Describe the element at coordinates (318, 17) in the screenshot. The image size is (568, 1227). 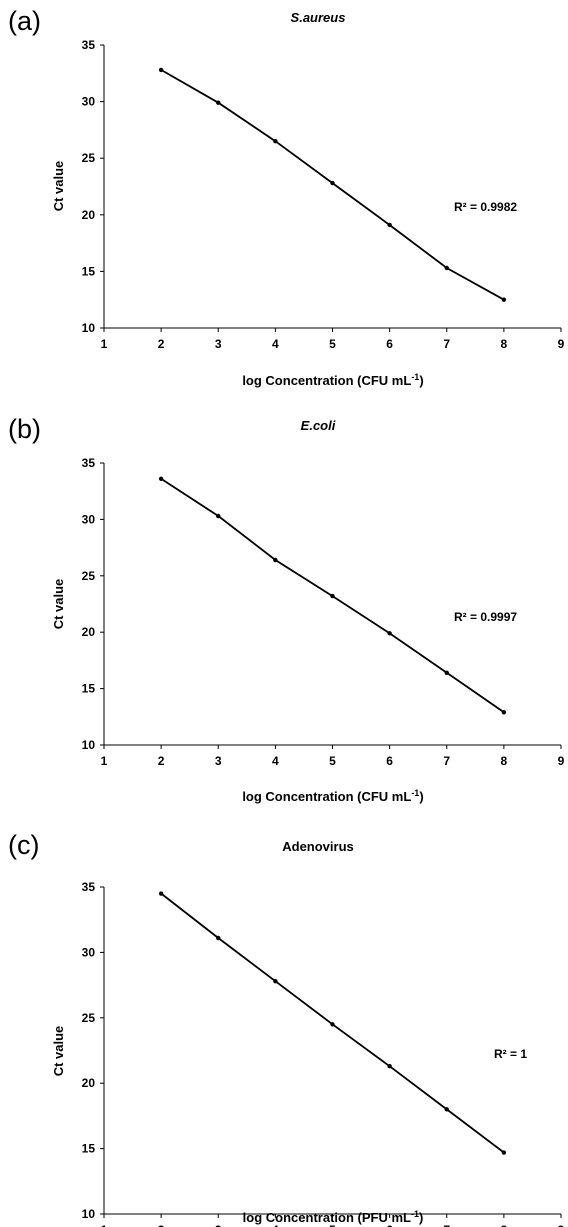
I see `chart-title: S.aureus` at that location.